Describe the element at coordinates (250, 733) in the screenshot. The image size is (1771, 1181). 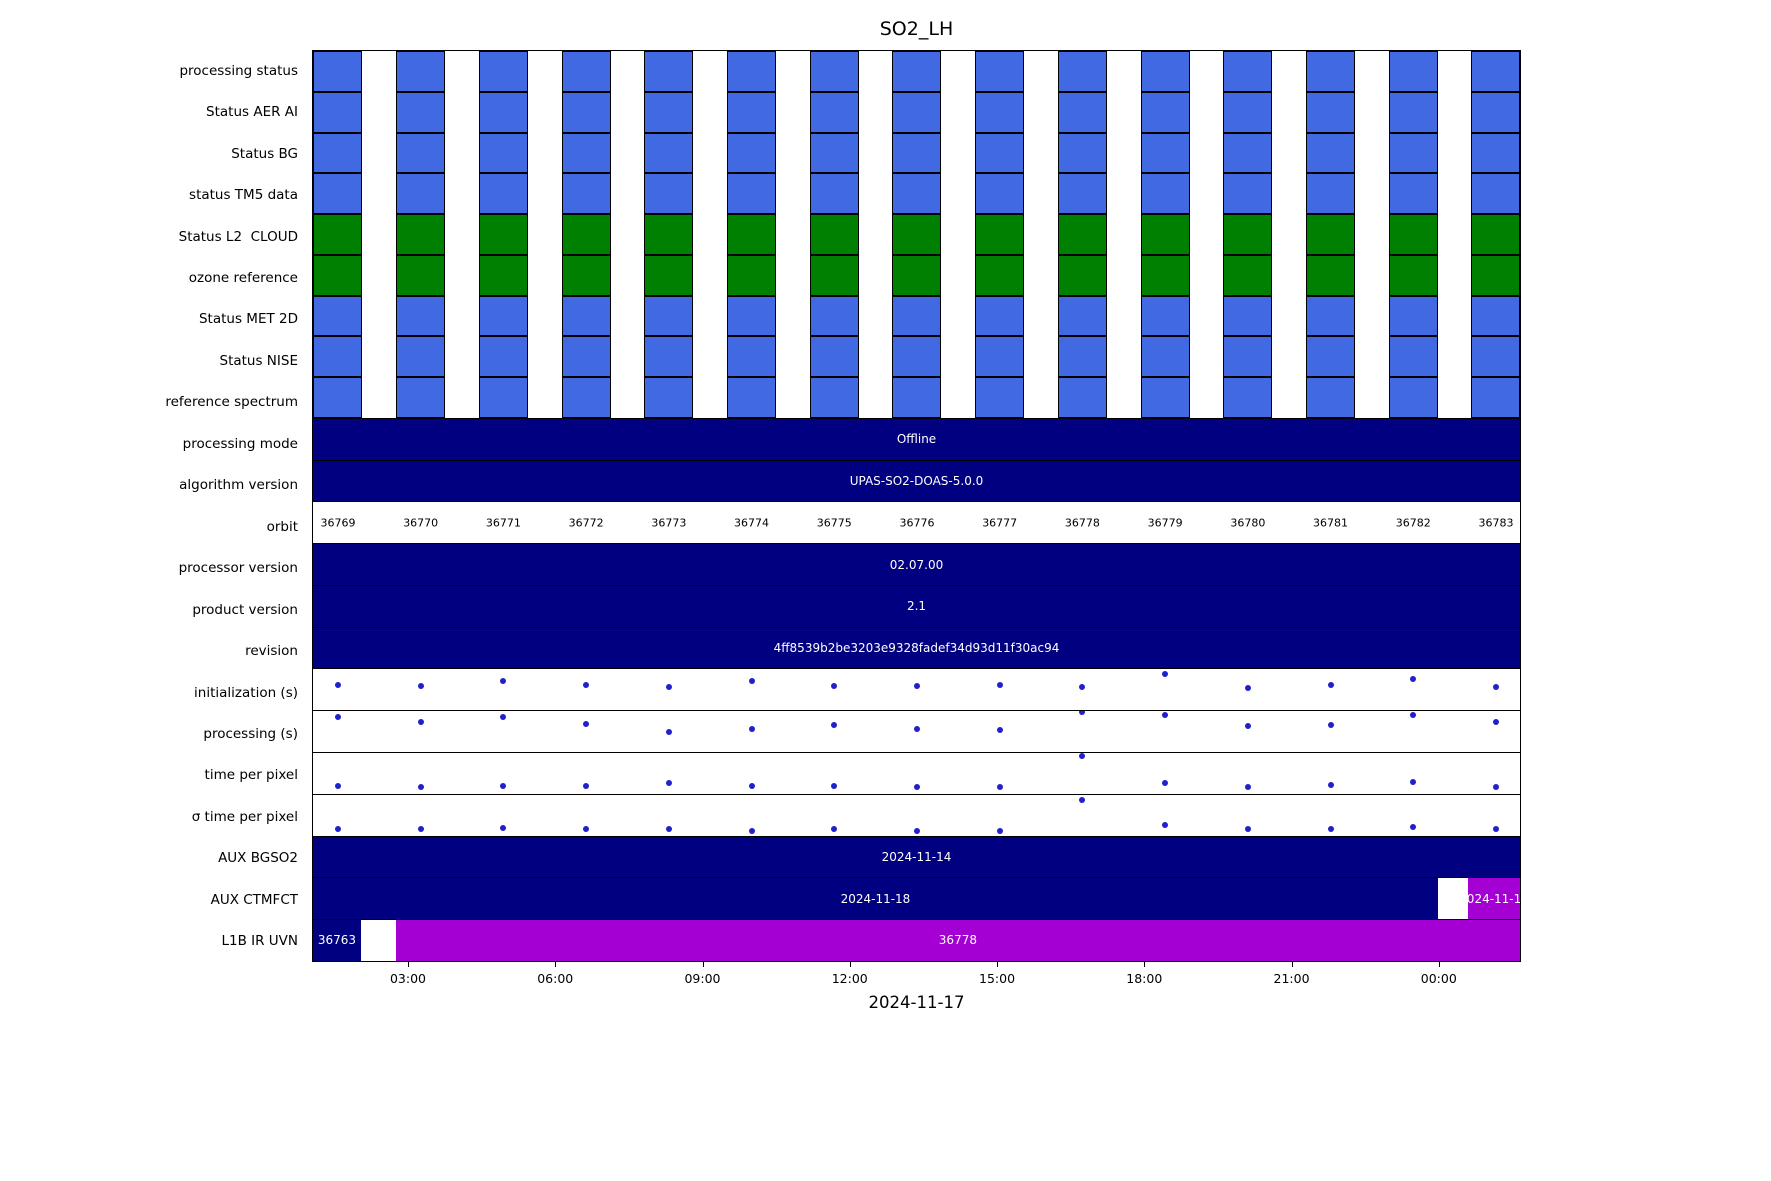
I see `row-label-processing-s: processing (s)` at that location.